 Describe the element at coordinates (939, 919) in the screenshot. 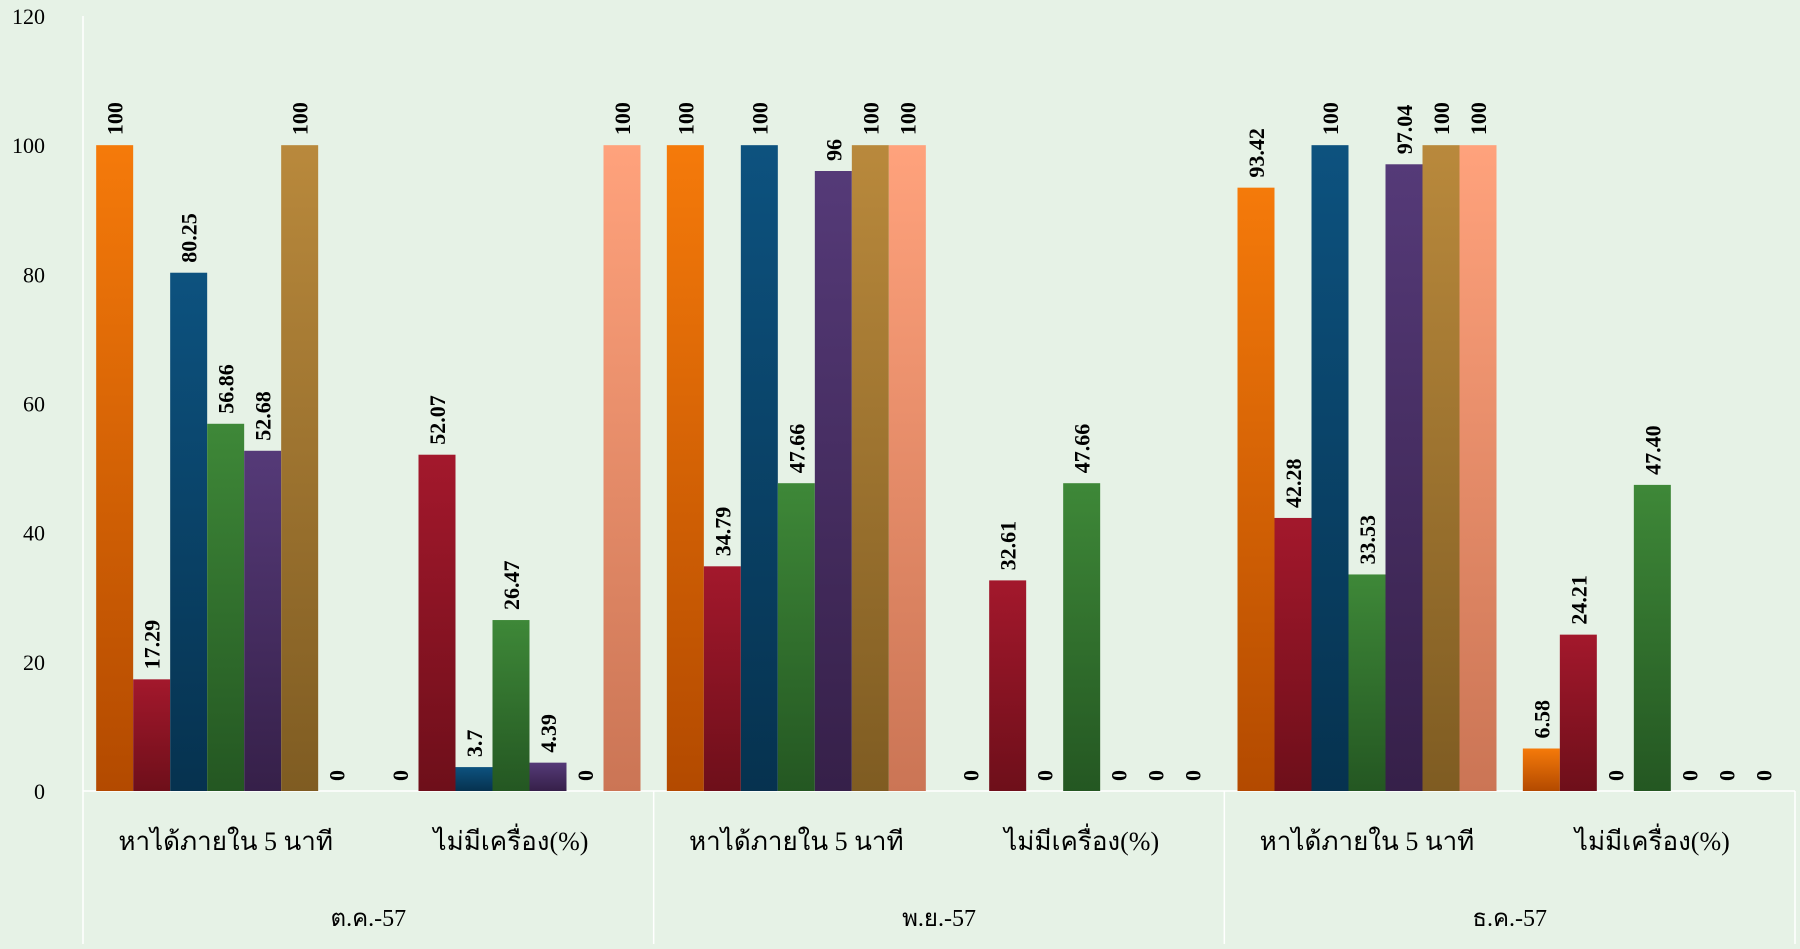

I see `month-label: พ.ย.-57` at that location.